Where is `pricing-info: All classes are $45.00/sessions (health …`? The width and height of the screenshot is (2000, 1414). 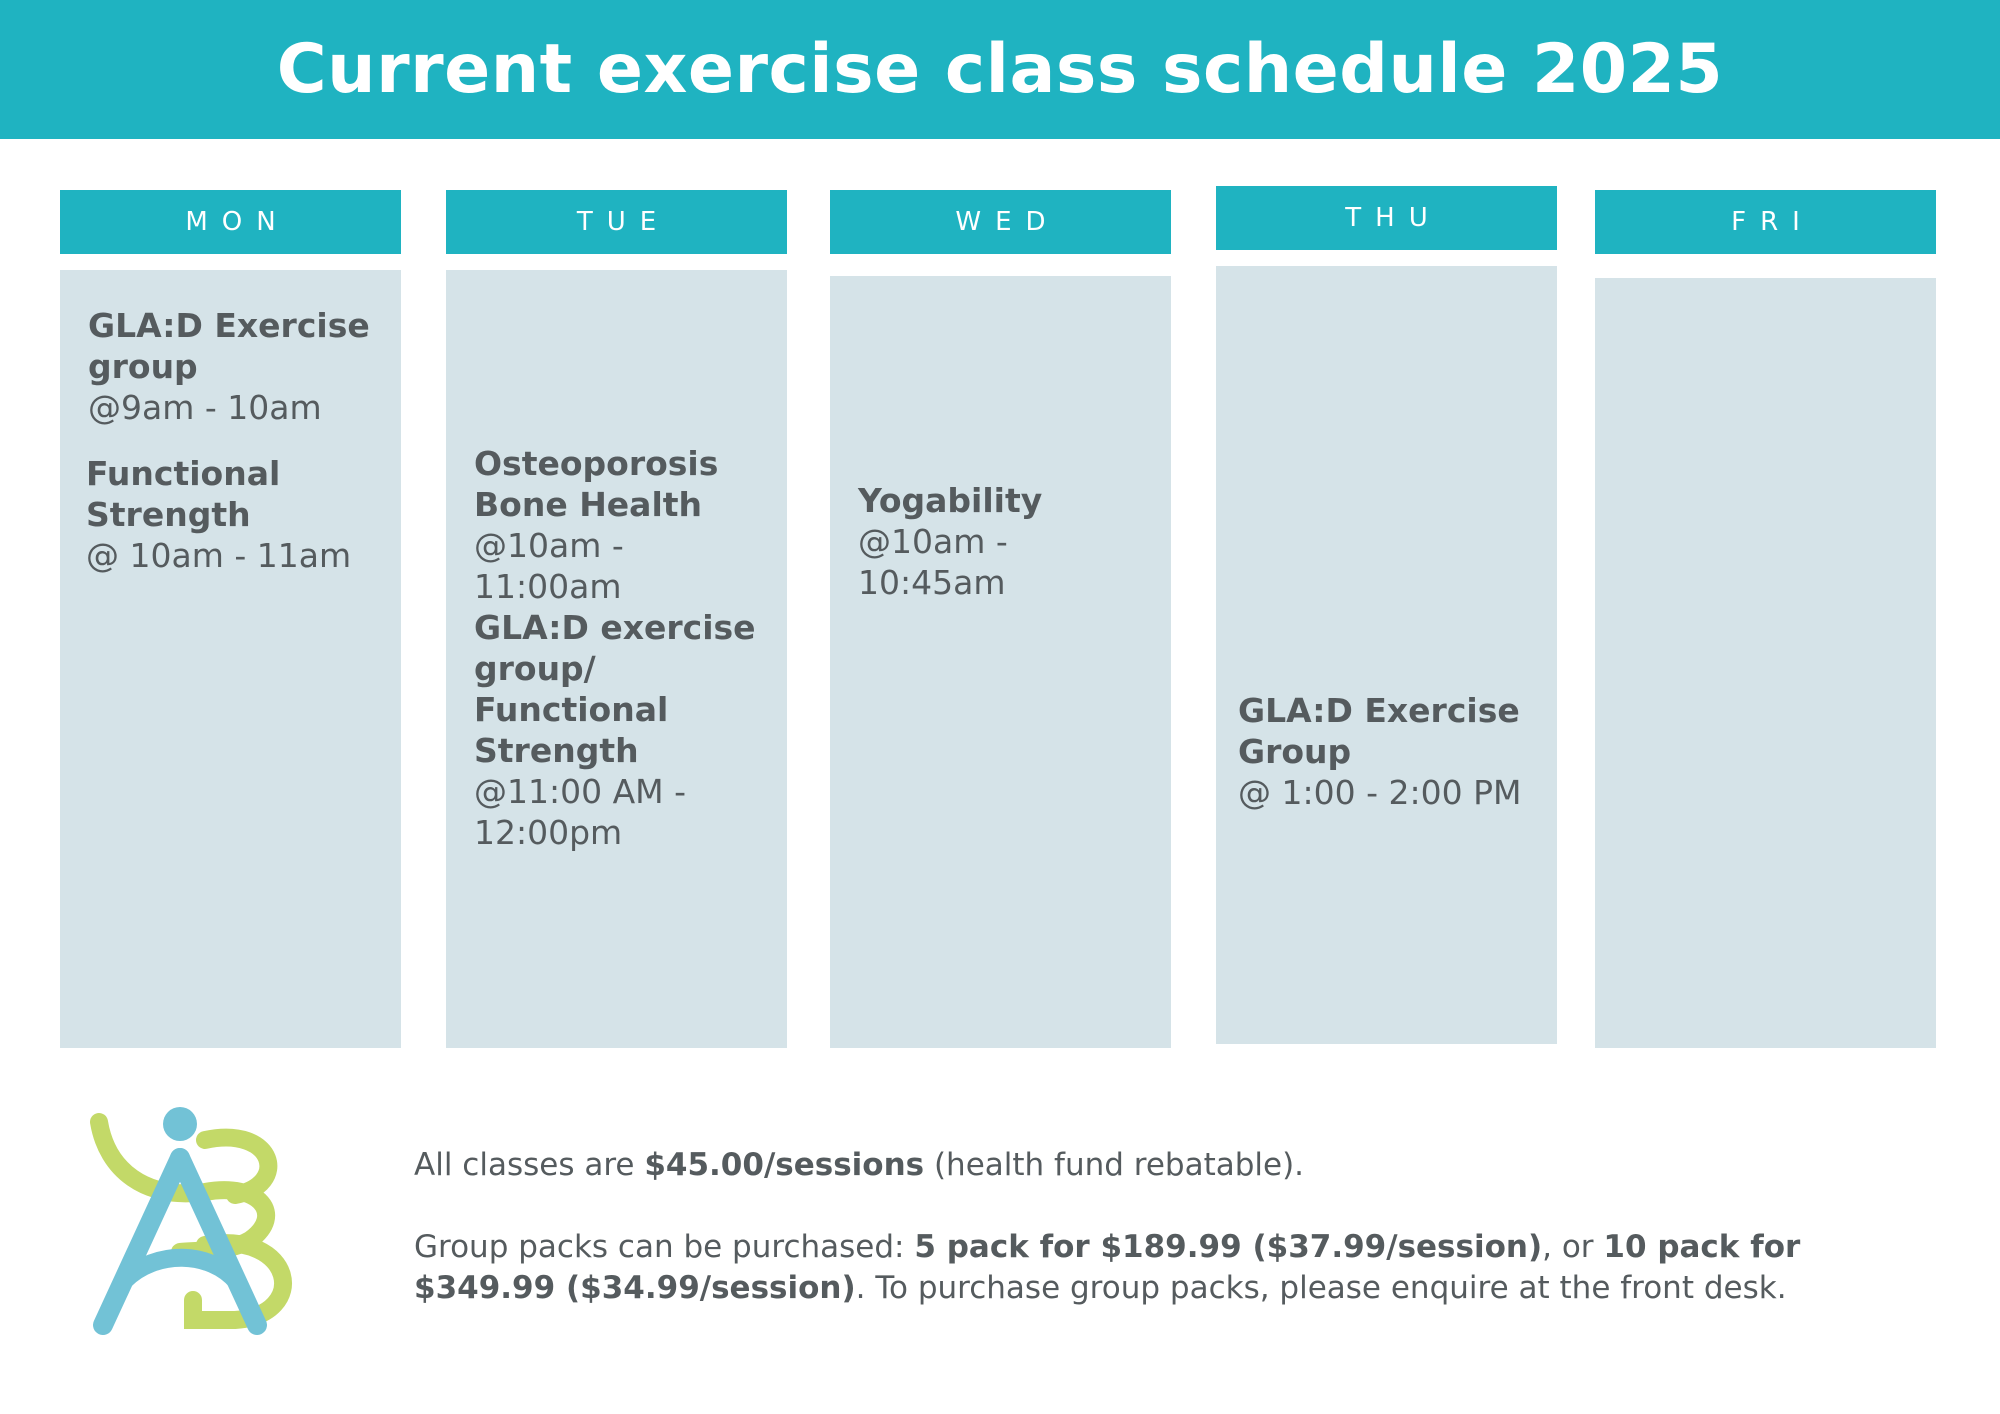
pricing-info: All classes are $45.00/sessions (health … is located at coordinates (1149, 1227).